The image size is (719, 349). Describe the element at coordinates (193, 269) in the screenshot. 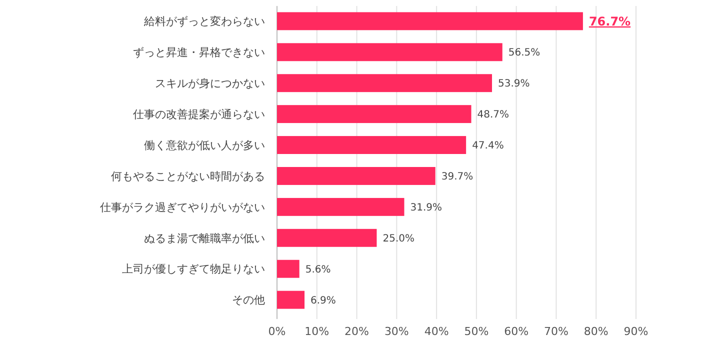

I see `y-tick-label: 上司が優しすぎて物足りない` at that location.